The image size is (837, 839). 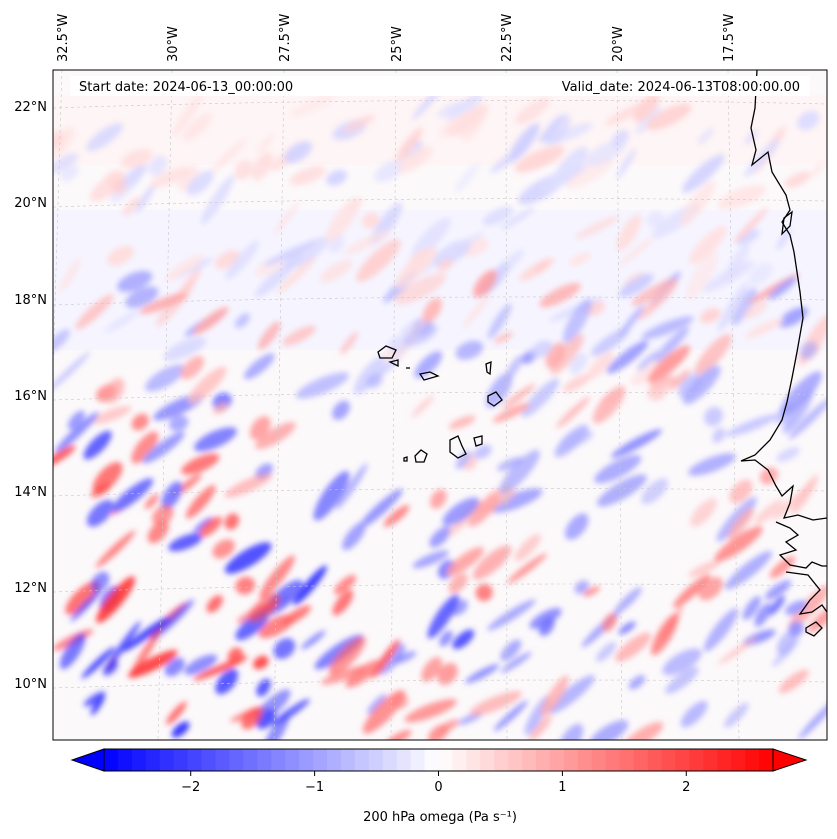 I want to click on start-date-label: Start date: 2024-06-13_00:00:00, so click(x=186, y=87).